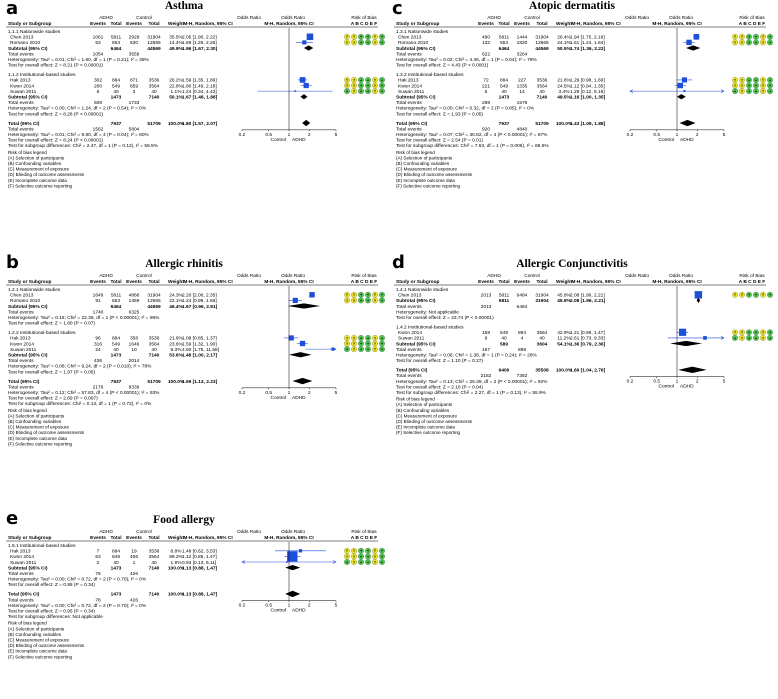 The width and height of the screenshot is (778, 699). What do you see at coordinates (154, 339) in the screenshot?
I see `total-control: 3536` at bounding box center [154, 339].